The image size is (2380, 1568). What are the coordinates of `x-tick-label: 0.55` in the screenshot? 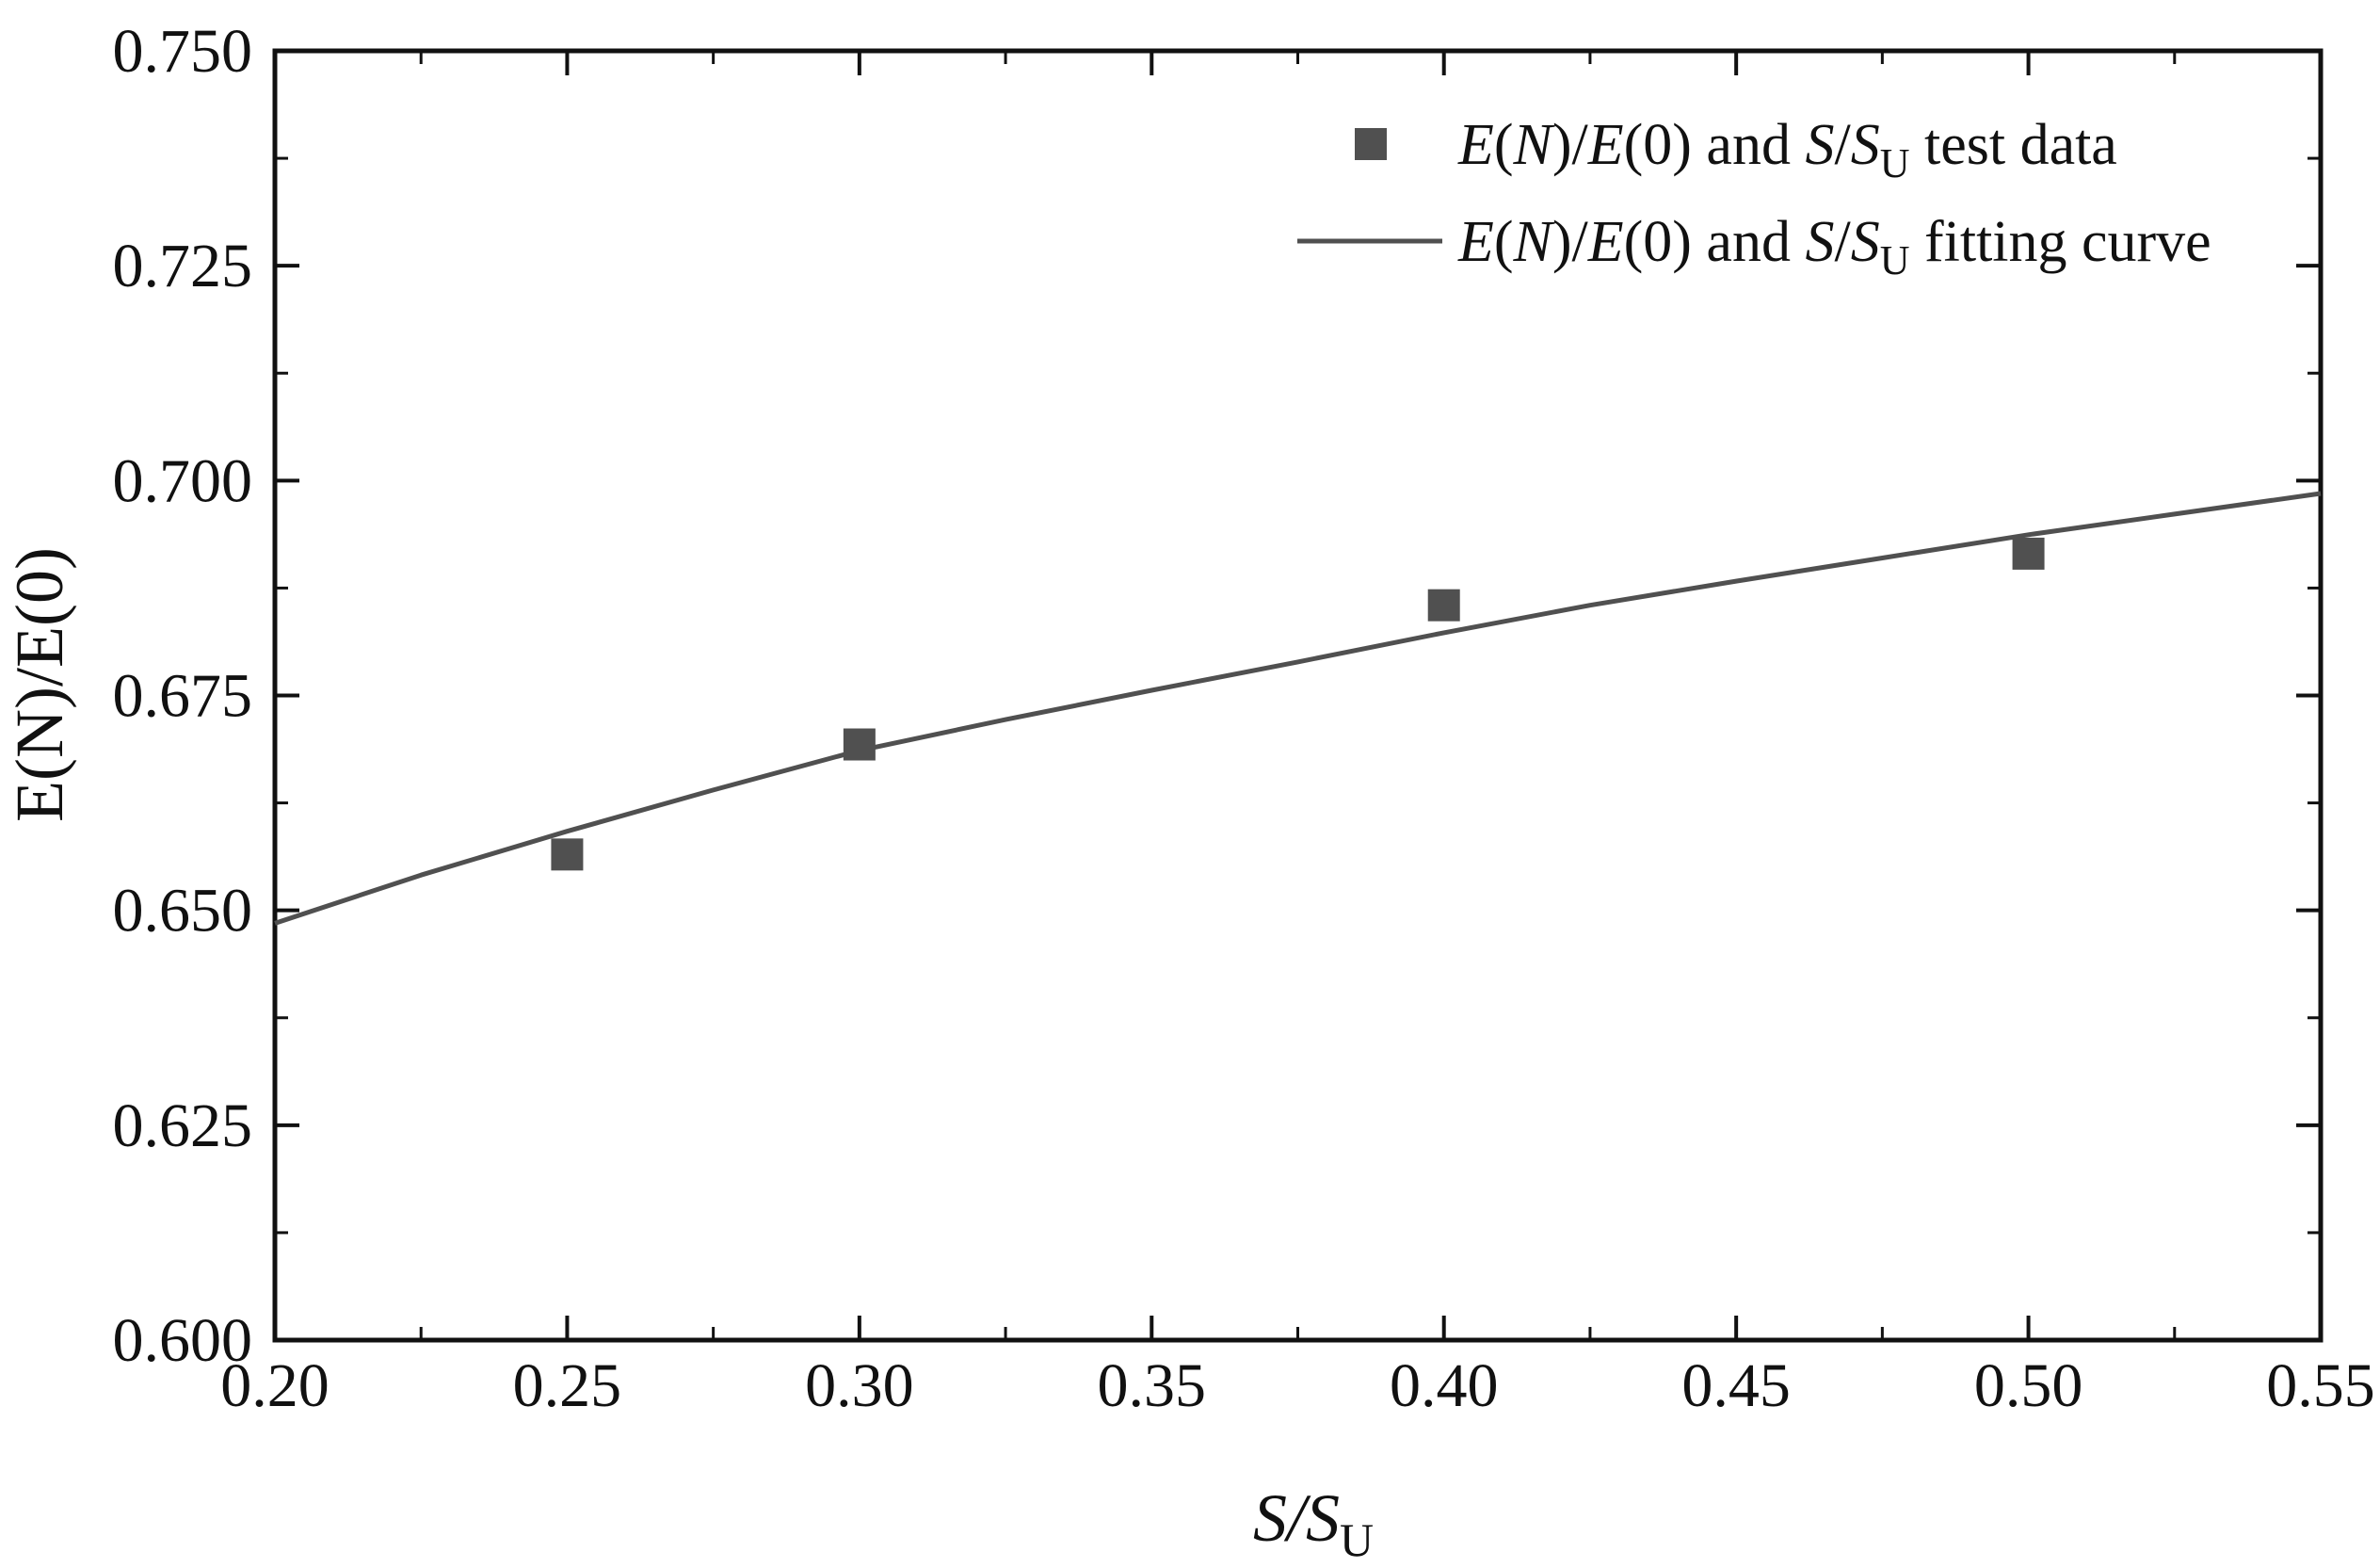 It's located at (2320, 1385).